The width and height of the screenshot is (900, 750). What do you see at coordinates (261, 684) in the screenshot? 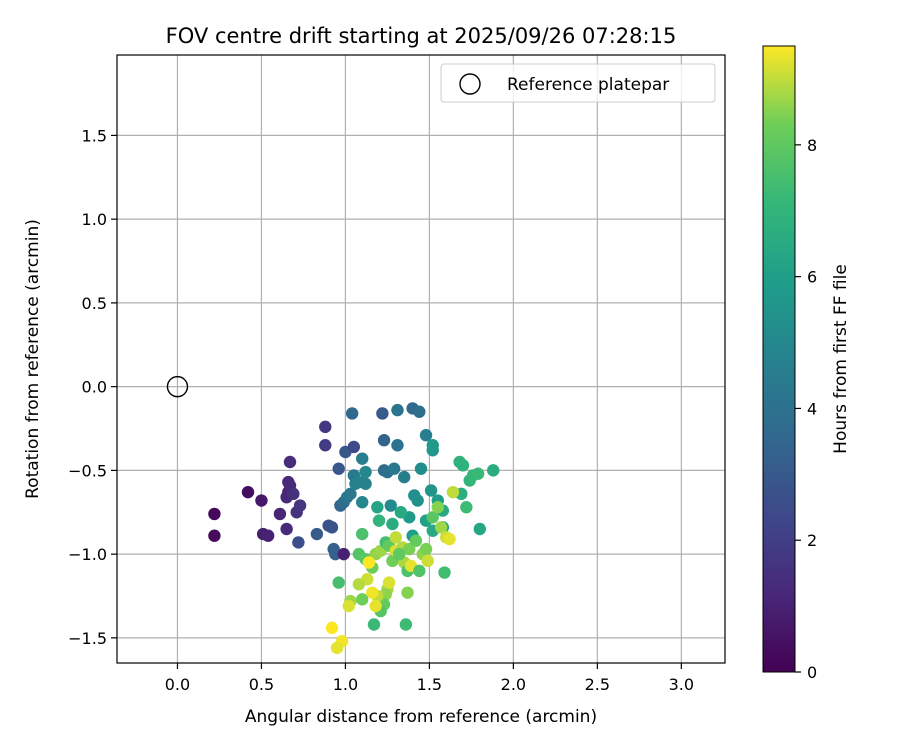
I see `x-tick-label: 0.5` at bounding box center [261, 684].